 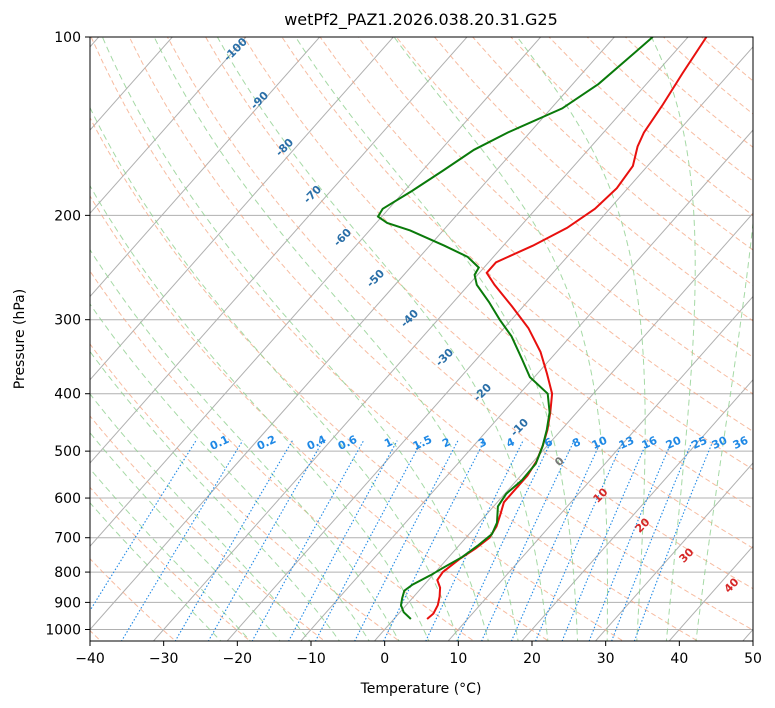 What do you see at coordinates (235, 49) in the screenshot?
I see `dry-adiabat-label: -100` at bounding box center [235, 49].